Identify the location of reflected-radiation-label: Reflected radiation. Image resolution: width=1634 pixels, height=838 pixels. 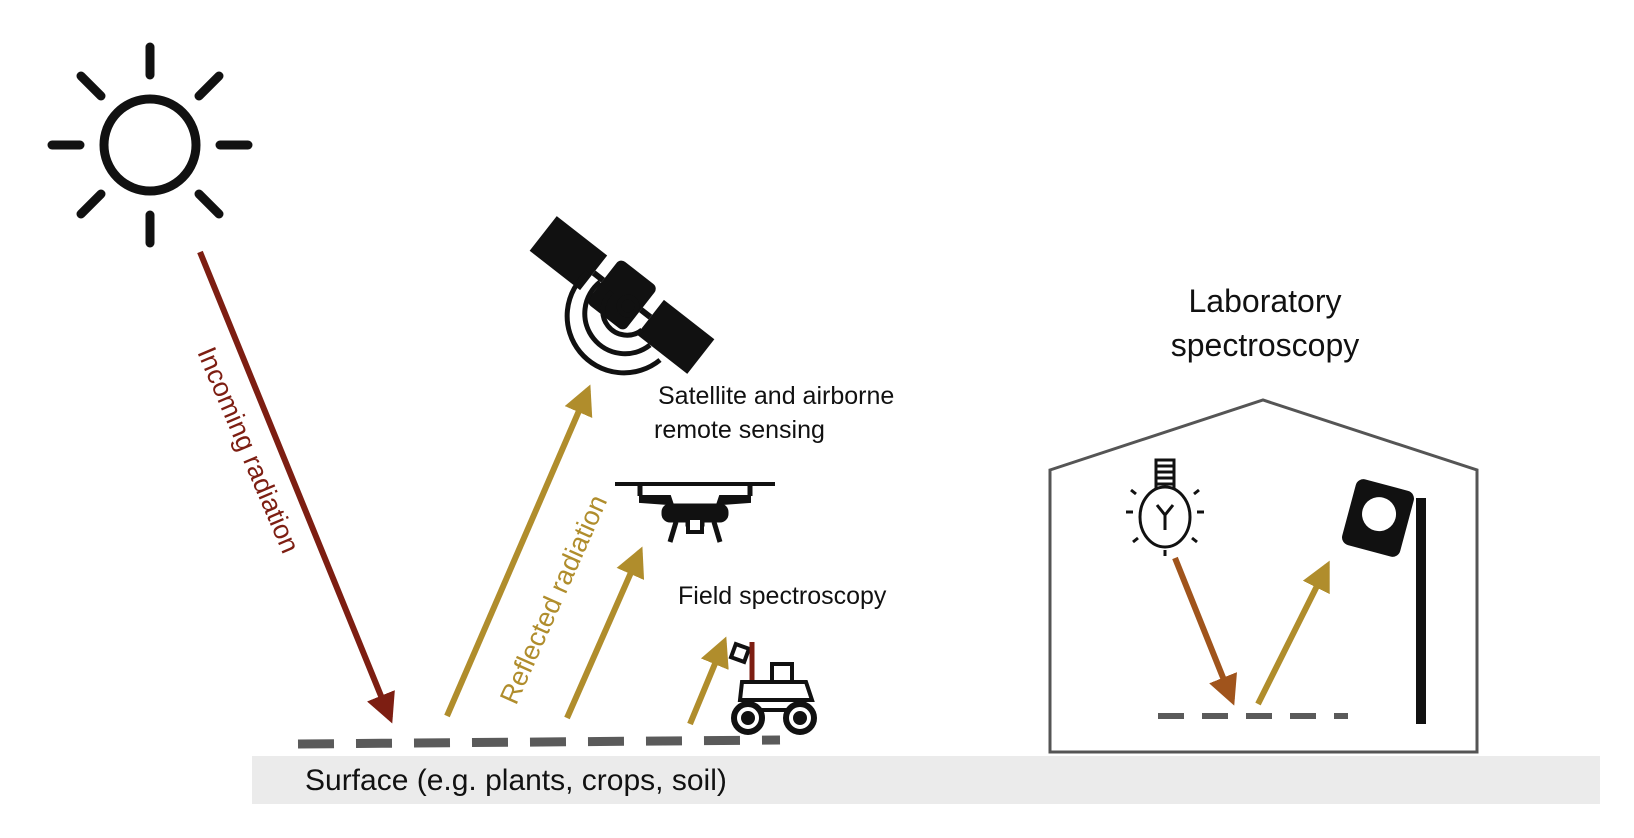
(553, 600).